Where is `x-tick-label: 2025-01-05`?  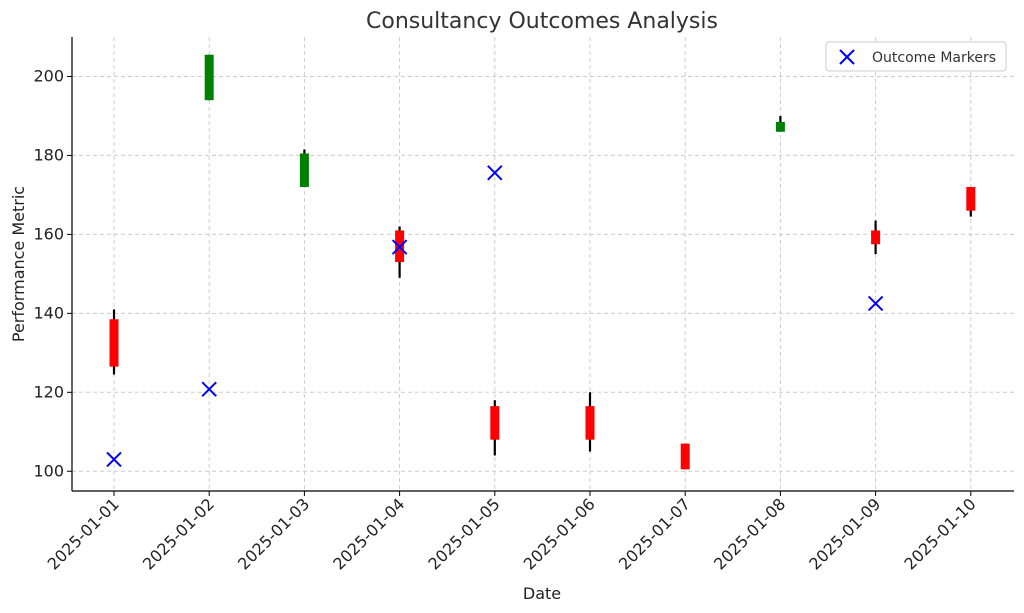 x-tick-label: 2025-01-05 is located at coordinates (463, 533).